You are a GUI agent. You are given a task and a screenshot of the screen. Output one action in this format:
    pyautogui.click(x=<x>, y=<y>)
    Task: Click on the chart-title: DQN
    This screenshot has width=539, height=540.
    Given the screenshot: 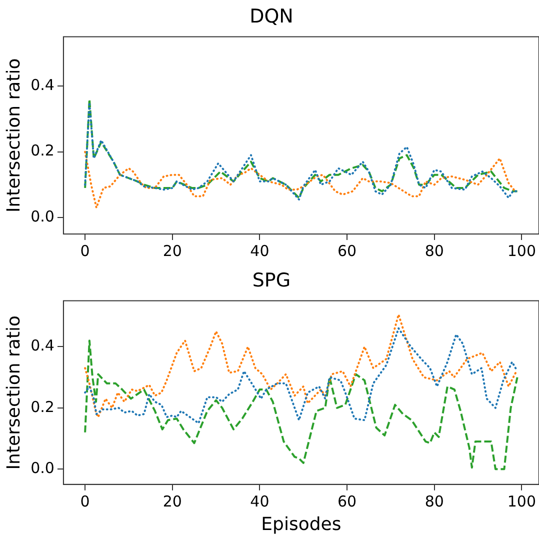 What is the action you would take?
    pyautogui.click(x=272, y=16)
    